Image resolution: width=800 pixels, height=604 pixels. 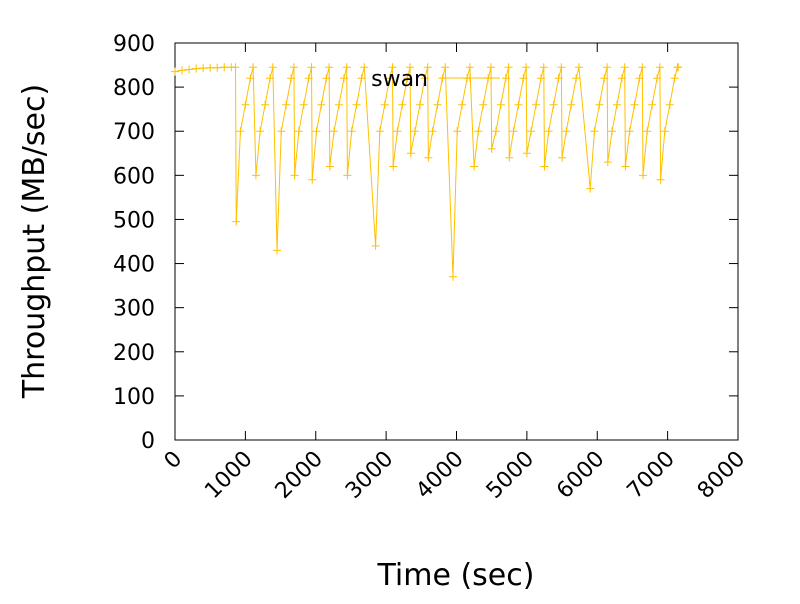 I want to click on x-tick-label: 6000, so click(x=580, y=475).